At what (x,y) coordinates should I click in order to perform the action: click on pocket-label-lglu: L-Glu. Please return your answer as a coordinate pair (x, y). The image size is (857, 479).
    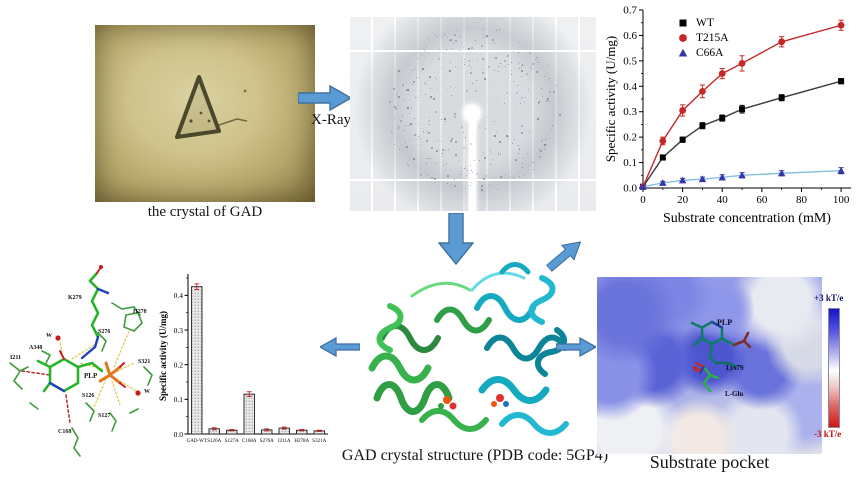
    Looking at the image, I should click on (734, 394).